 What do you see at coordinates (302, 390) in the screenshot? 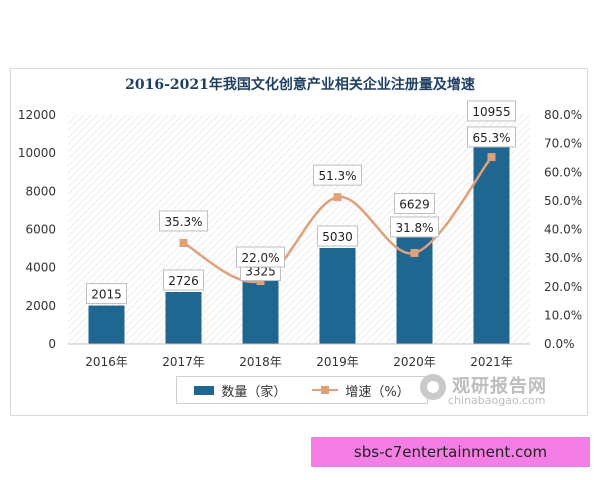
I see `chart-legend: 数量（家） 增速（%）` at bounding box center [302, 390].